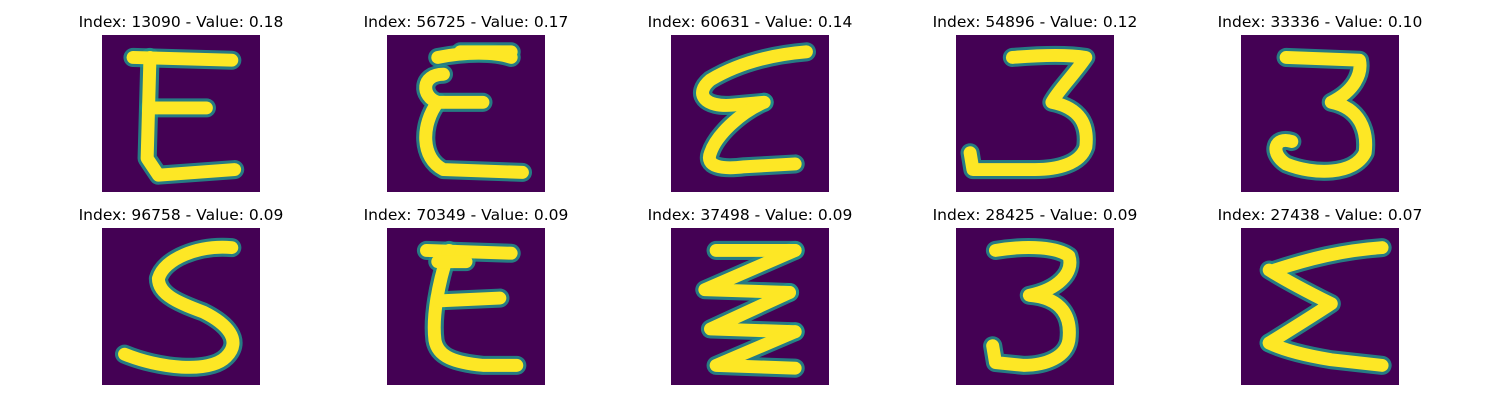 The image size is (1500, 400). What do you see at coordinates (181, 22) in the screenshot?
I see `panel-title: Index: 13090 - Value: 0.18` at bounding box center [181, 22].